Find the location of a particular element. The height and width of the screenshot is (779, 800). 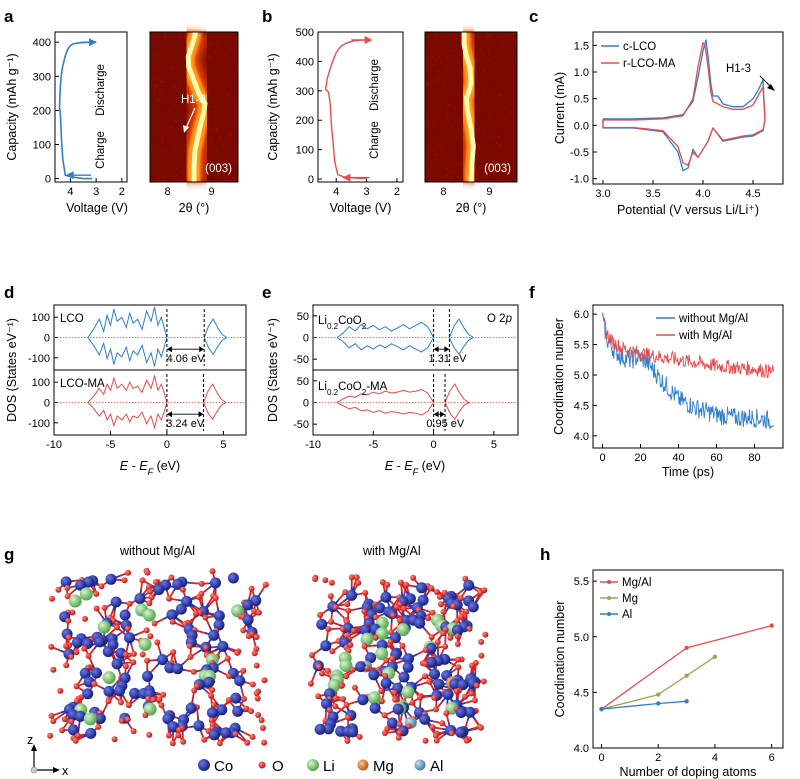

chart-a-ytick-label: 100 is located at coordinates (42, 146).